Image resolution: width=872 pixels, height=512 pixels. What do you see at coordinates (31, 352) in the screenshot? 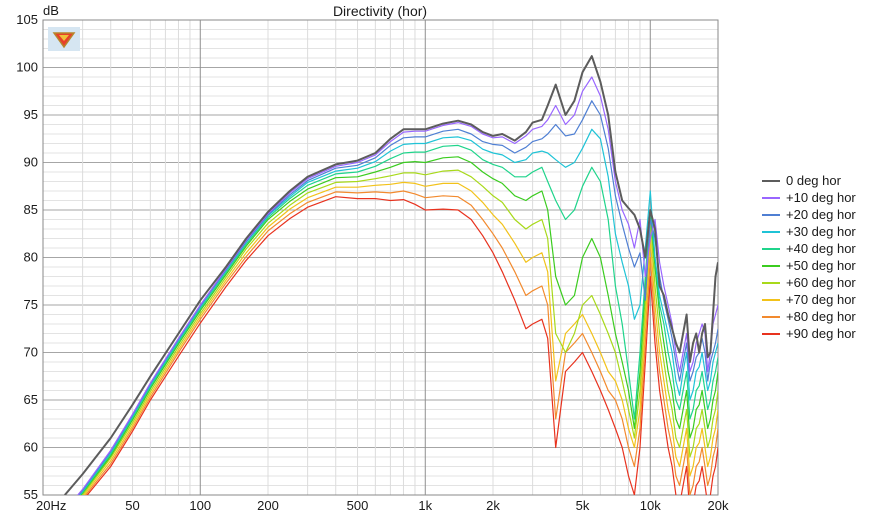
I see `y-tick-label: 70` at bounding box center [31, 352].